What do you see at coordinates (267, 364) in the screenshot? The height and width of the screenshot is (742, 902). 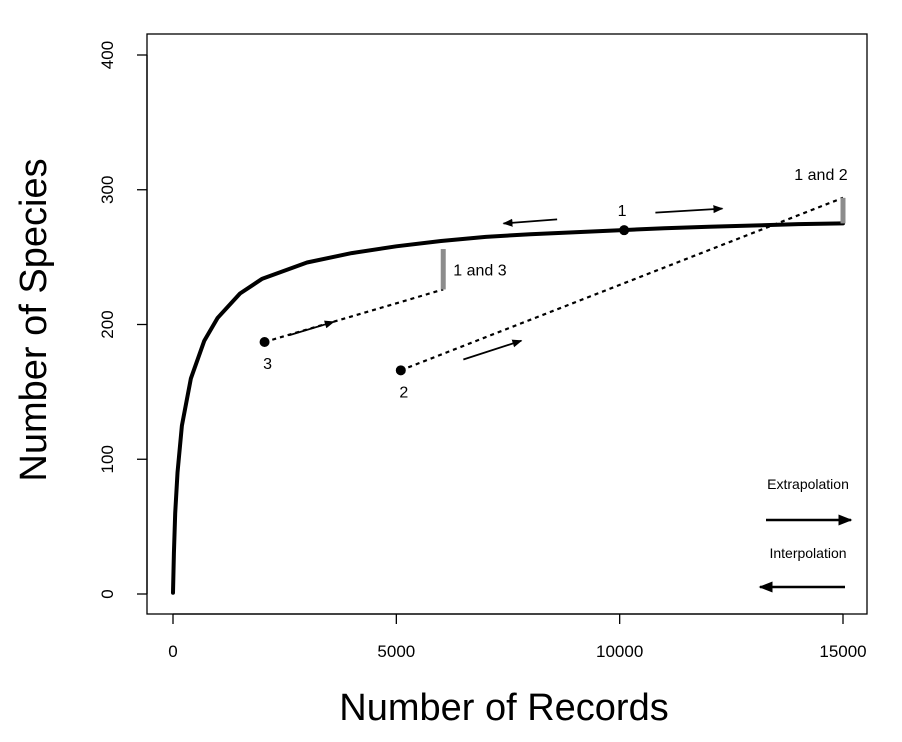 I see `sample-point-label-3: 3` at bounding box center [267, 364].